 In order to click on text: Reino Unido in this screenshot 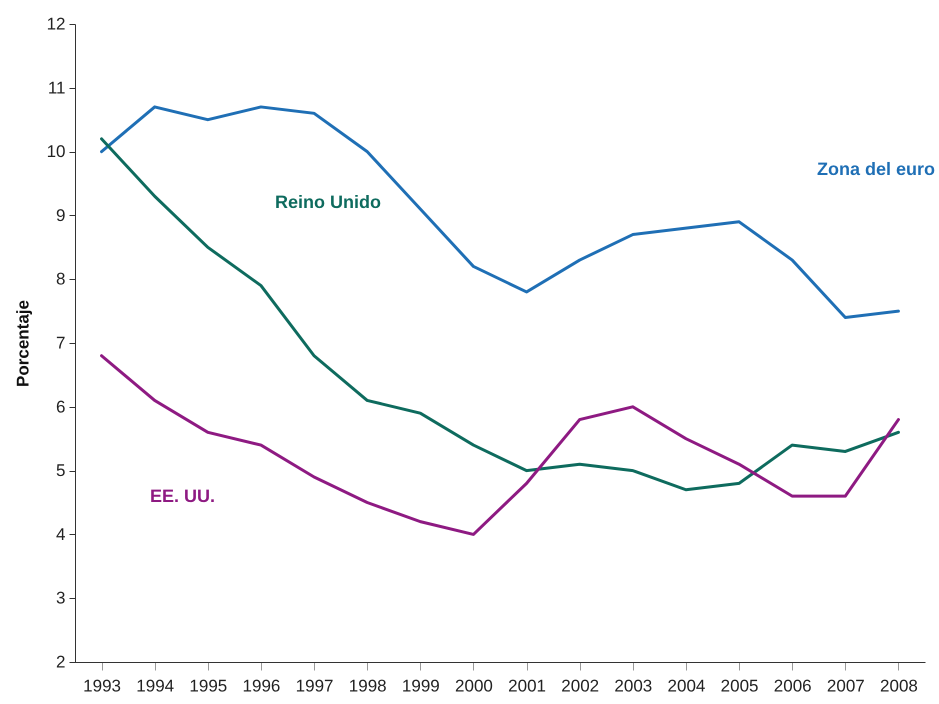, I will do `click(328, 202)`.